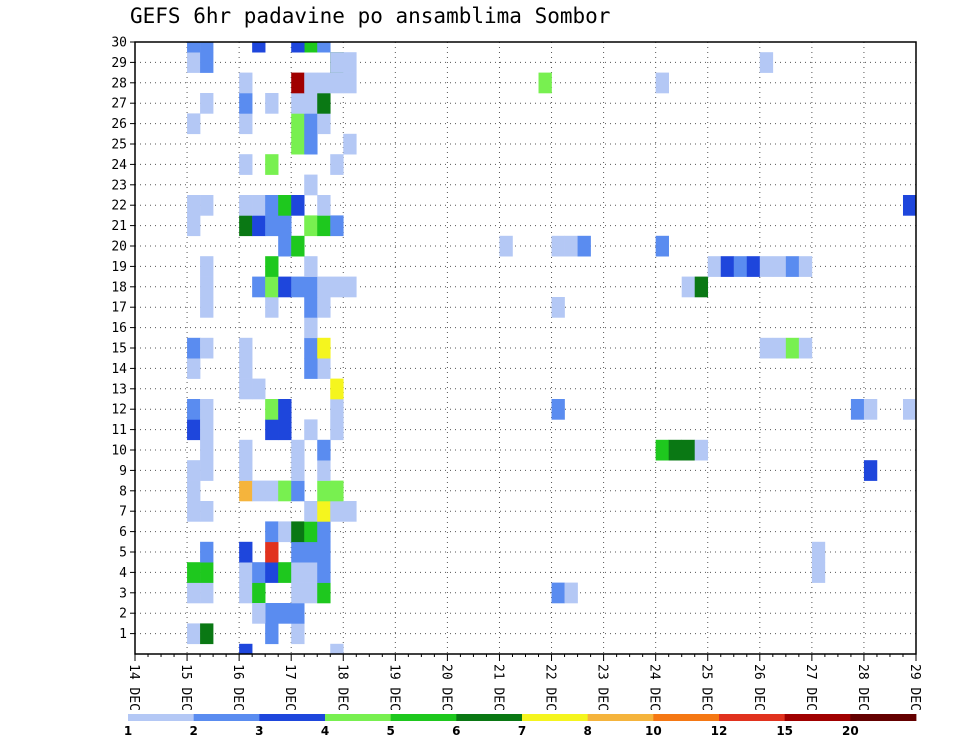  What do you see at coordinates (259, 731) in the screenshot?
I see `colorbar-label: 3` at bounding box center [259, 731].